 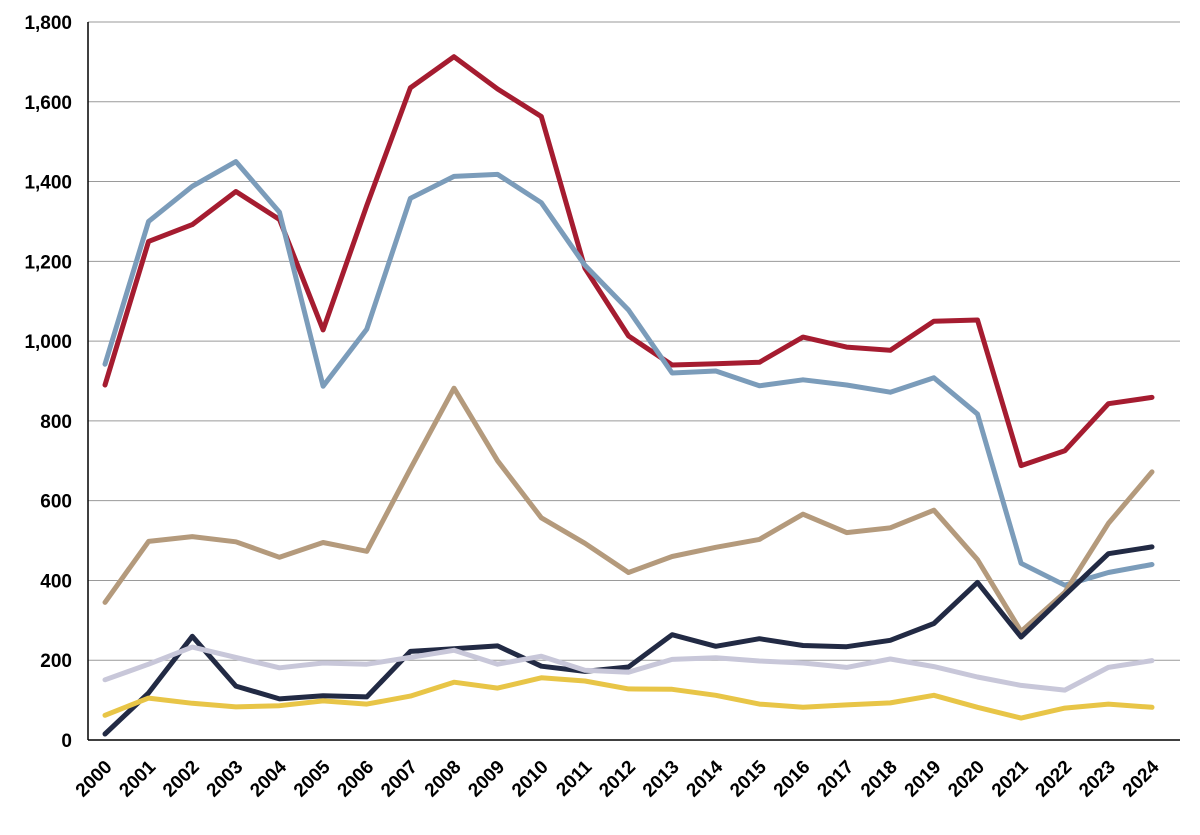 I want to click on x-tick-label: 2013, so click(x=661, y=779).